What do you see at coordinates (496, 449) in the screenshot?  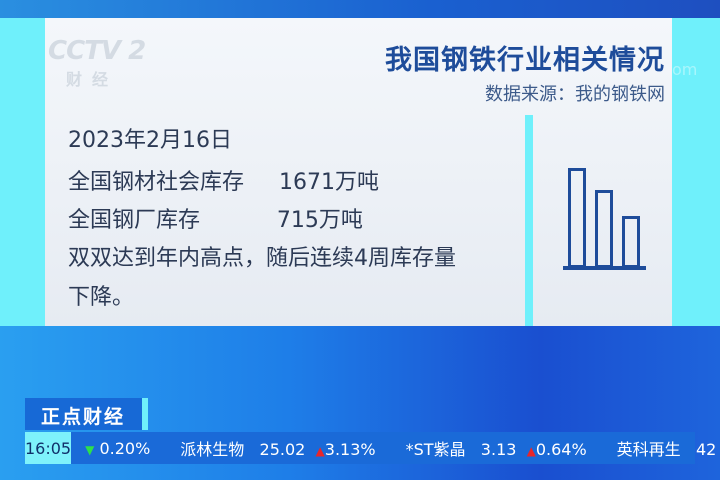 I see `ticker-item: *ST紫晶 3.13 ▲0.64%` at bounding box center [496, 449].